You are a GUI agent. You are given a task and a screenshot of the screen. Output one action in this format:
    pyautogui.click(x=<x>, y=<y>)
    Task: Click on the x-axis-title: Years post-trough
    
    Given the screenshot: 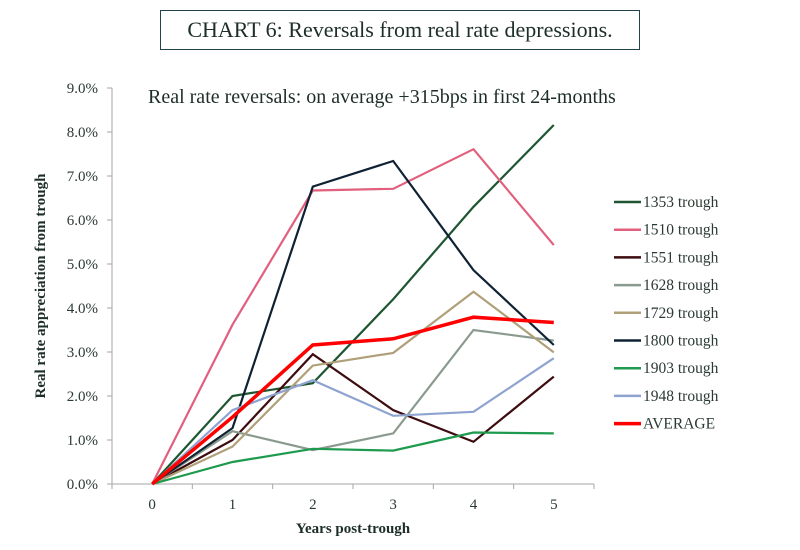 What is the action you would take?
    pyautogui.click(x=353, y=529)
    